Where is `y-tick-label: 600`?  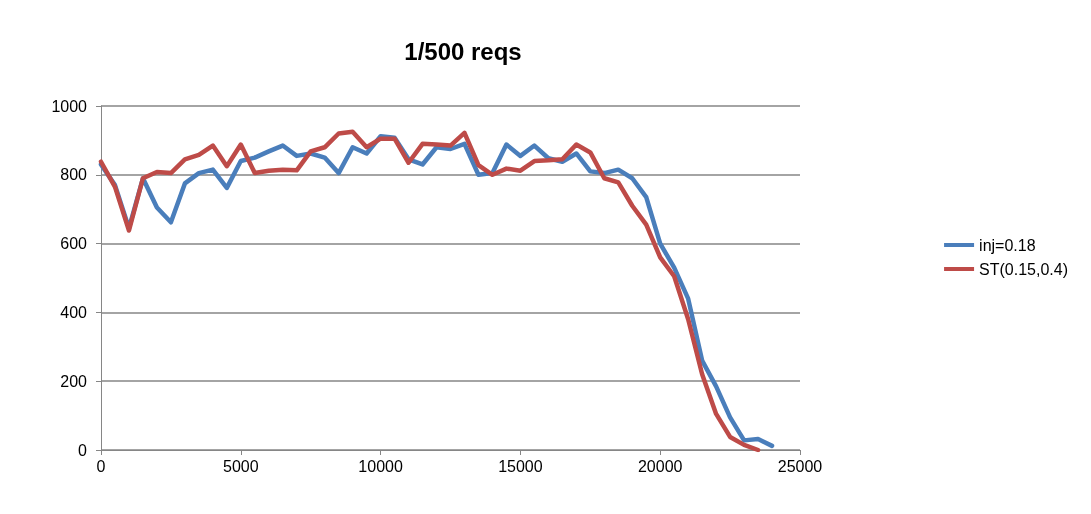
y-tick-label: 600 is located at coordinates (74, 244).